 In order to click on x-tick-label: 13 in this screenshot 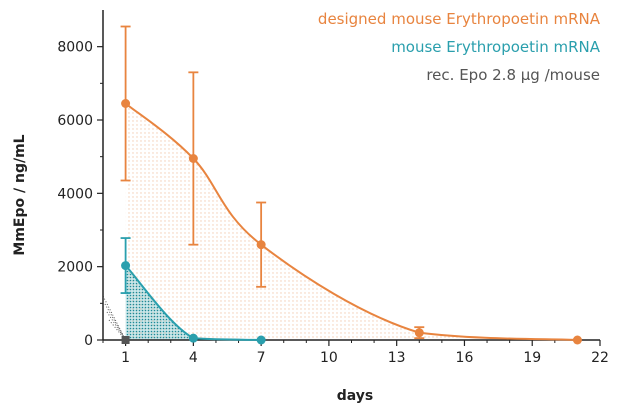, I will do `click(397, 358)`.